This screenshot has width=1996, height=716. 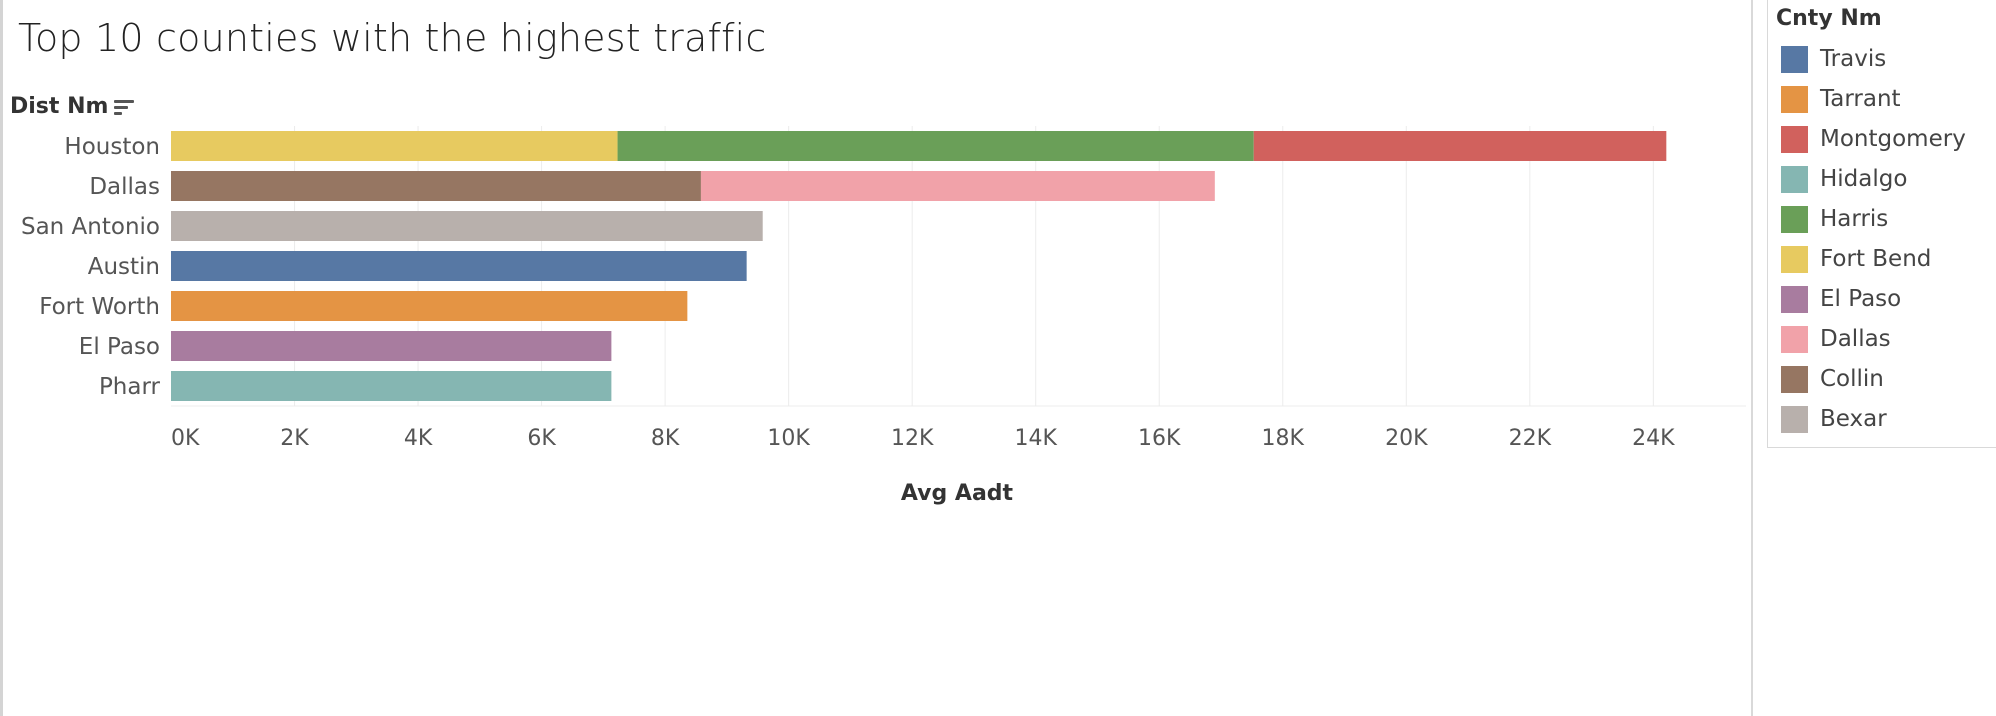 What do you see at coordinates (124, 267) in the screenshot?
I see `category-label: Austin` at bounding box center [124, 267].